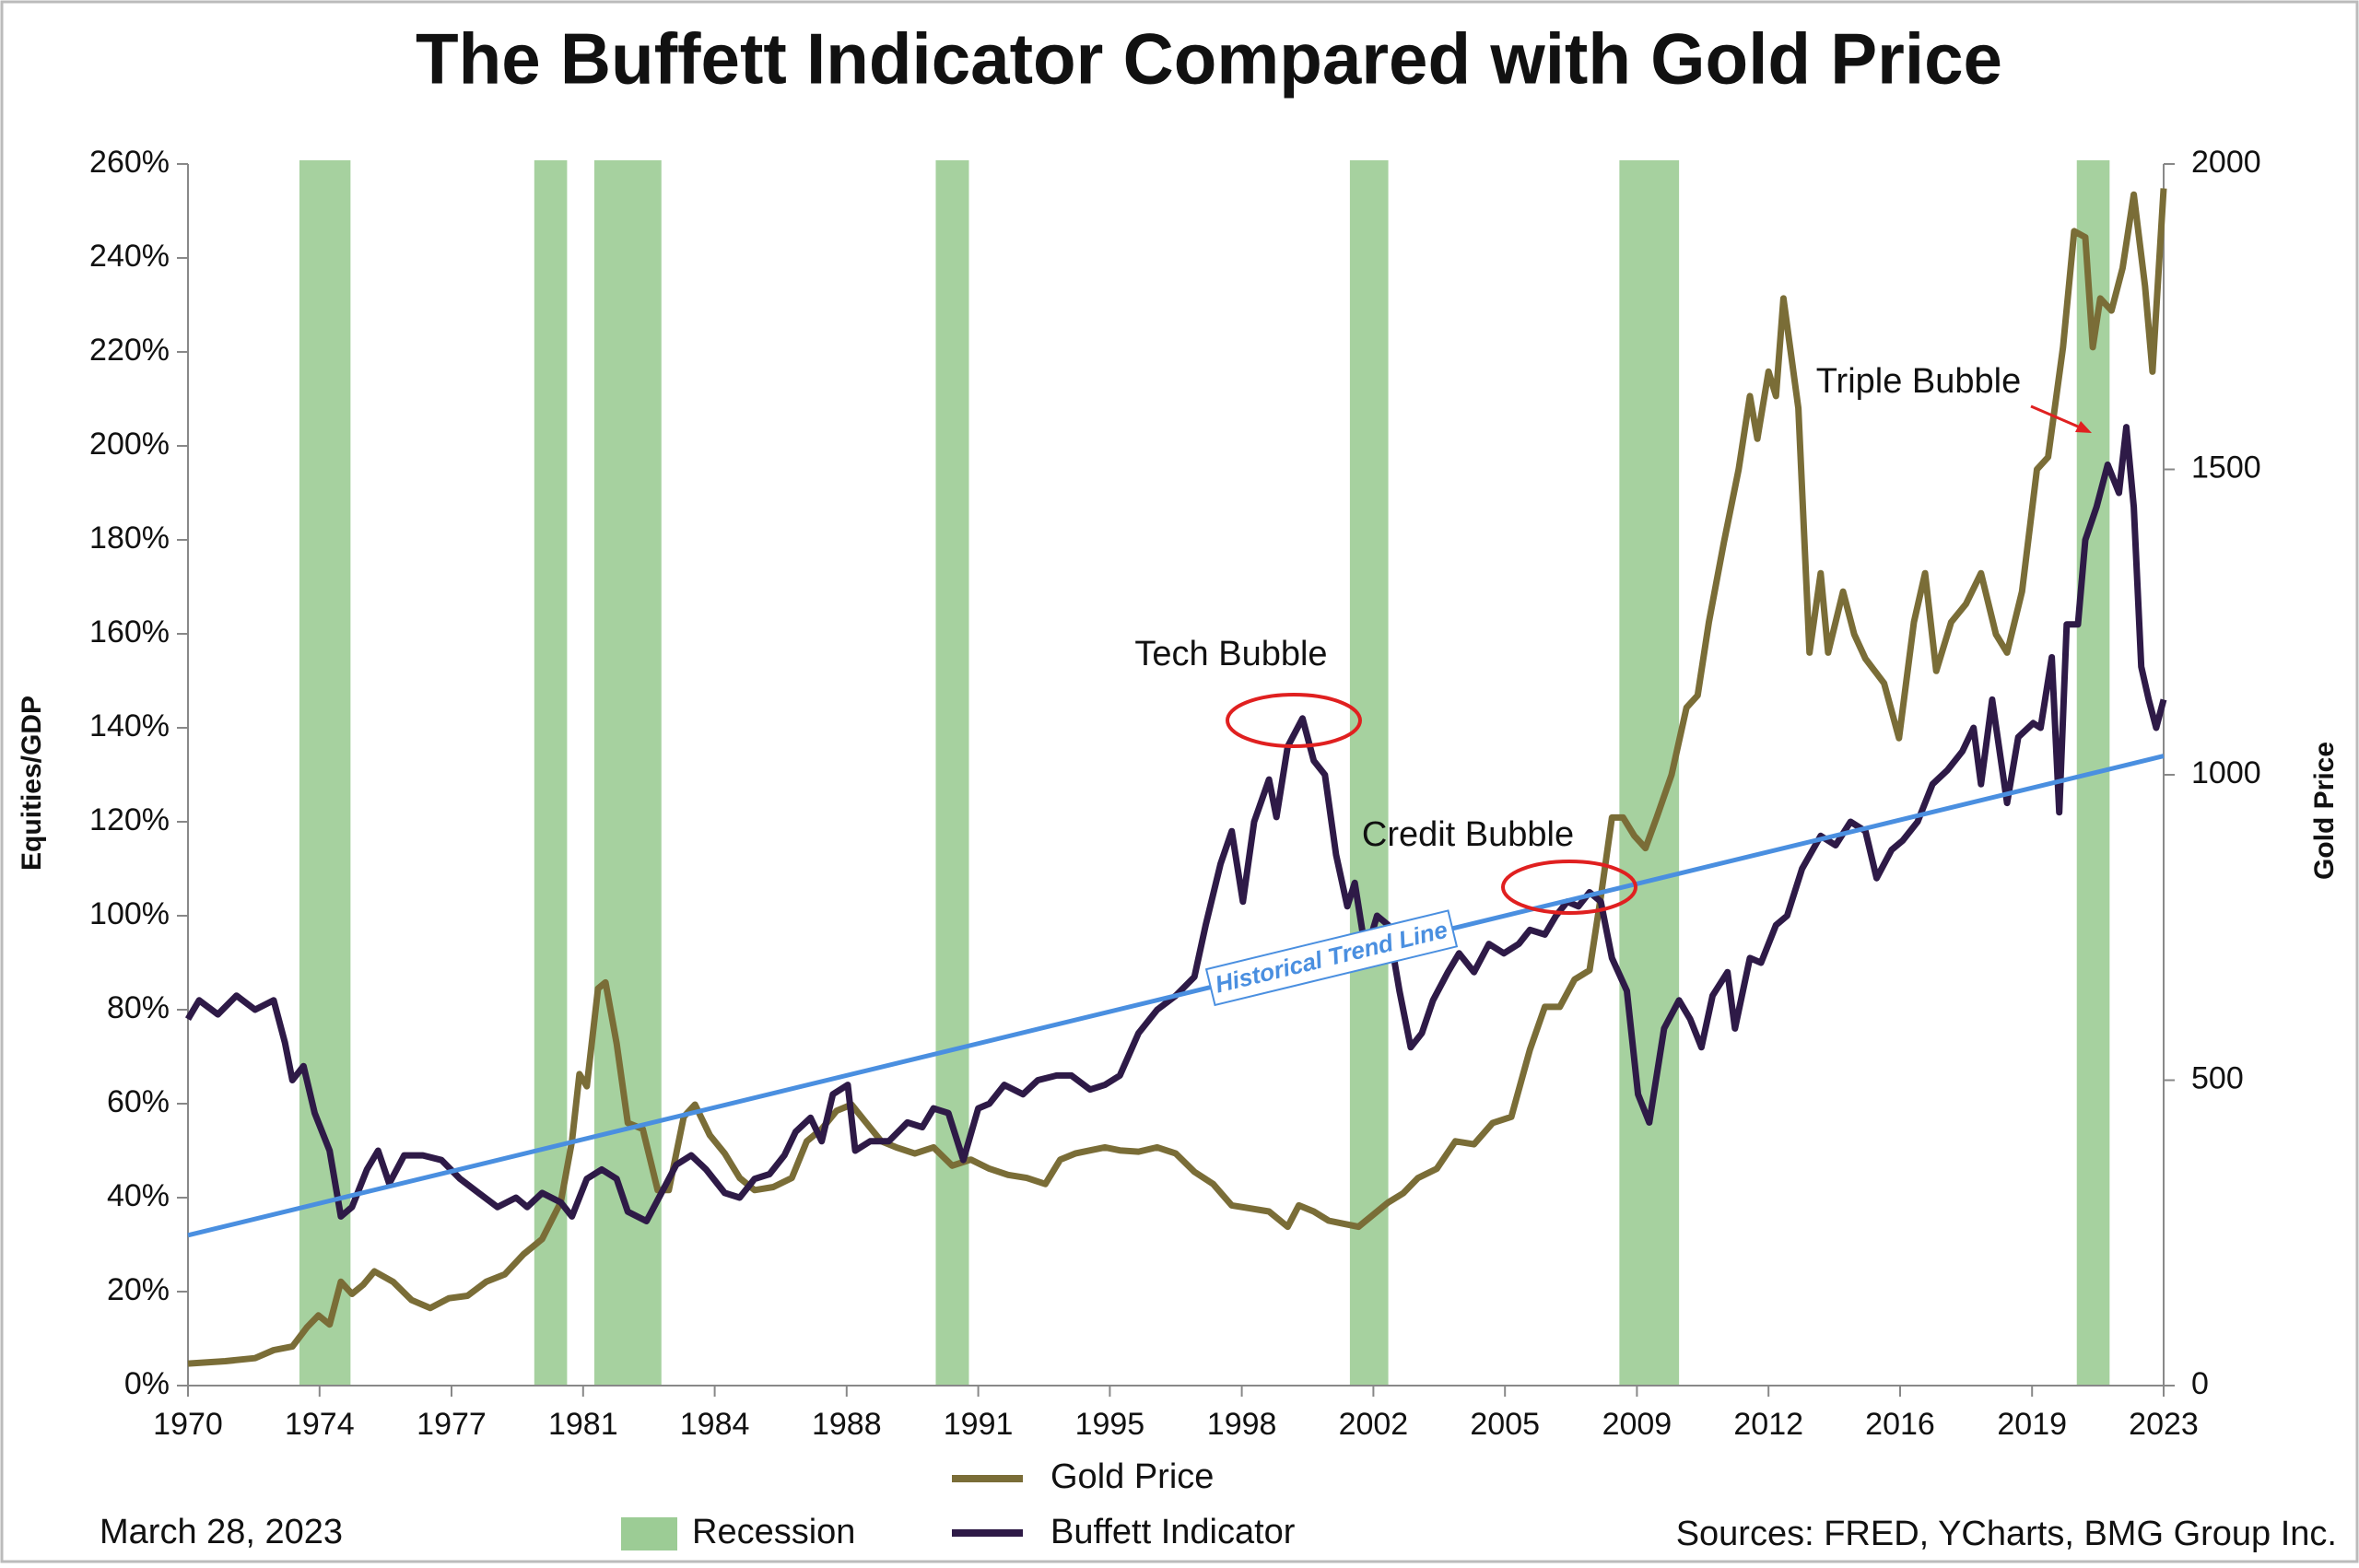 This screenshot has height=1568, width=2359. Describe the element at coordinates (2324, 811) in the screenshot. I see `y2-axis-label: Gold Price` at that location.